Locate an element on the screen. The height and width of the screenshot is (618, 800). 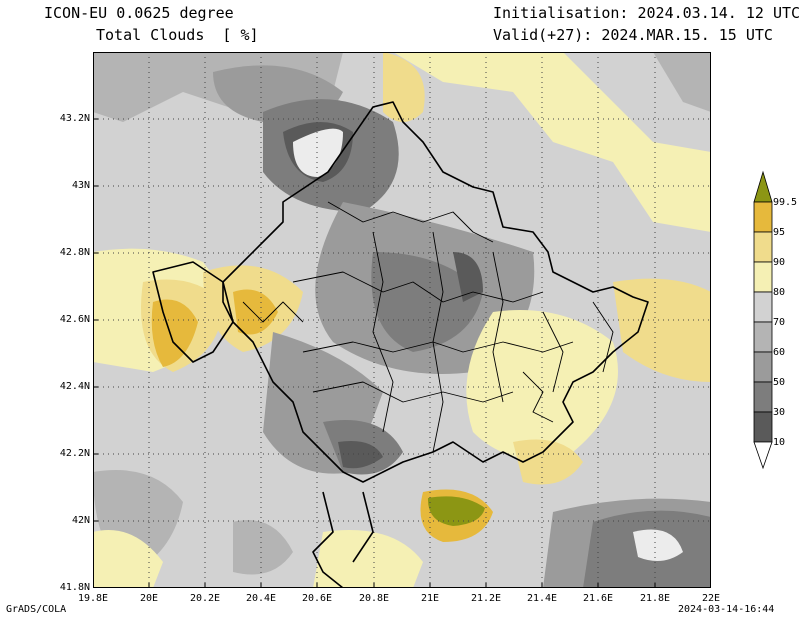
colorbar-label-99-5: 99.5 is located at coordinates (785, 202).